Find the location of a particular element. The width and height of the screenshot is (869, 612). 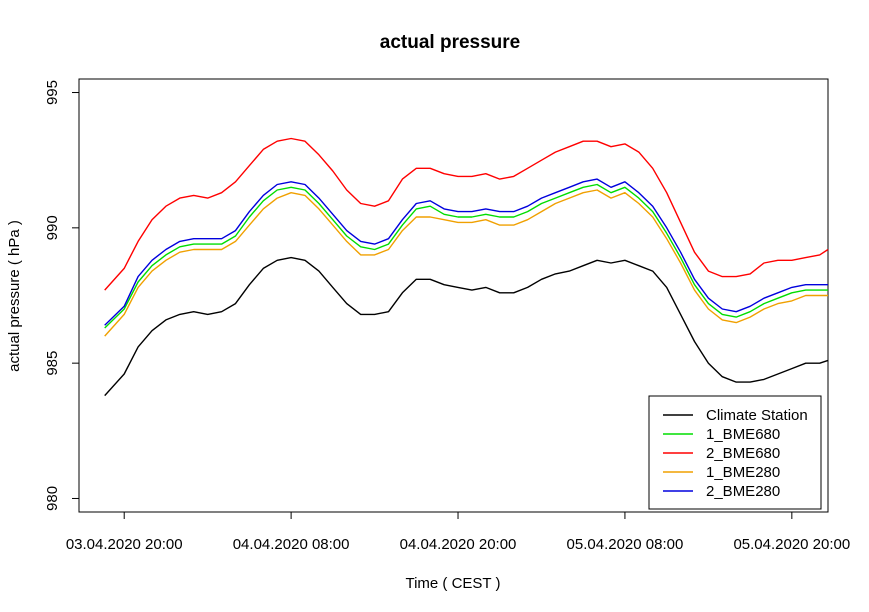

y-tick-label: 990 is located at coordinates (52, 227).